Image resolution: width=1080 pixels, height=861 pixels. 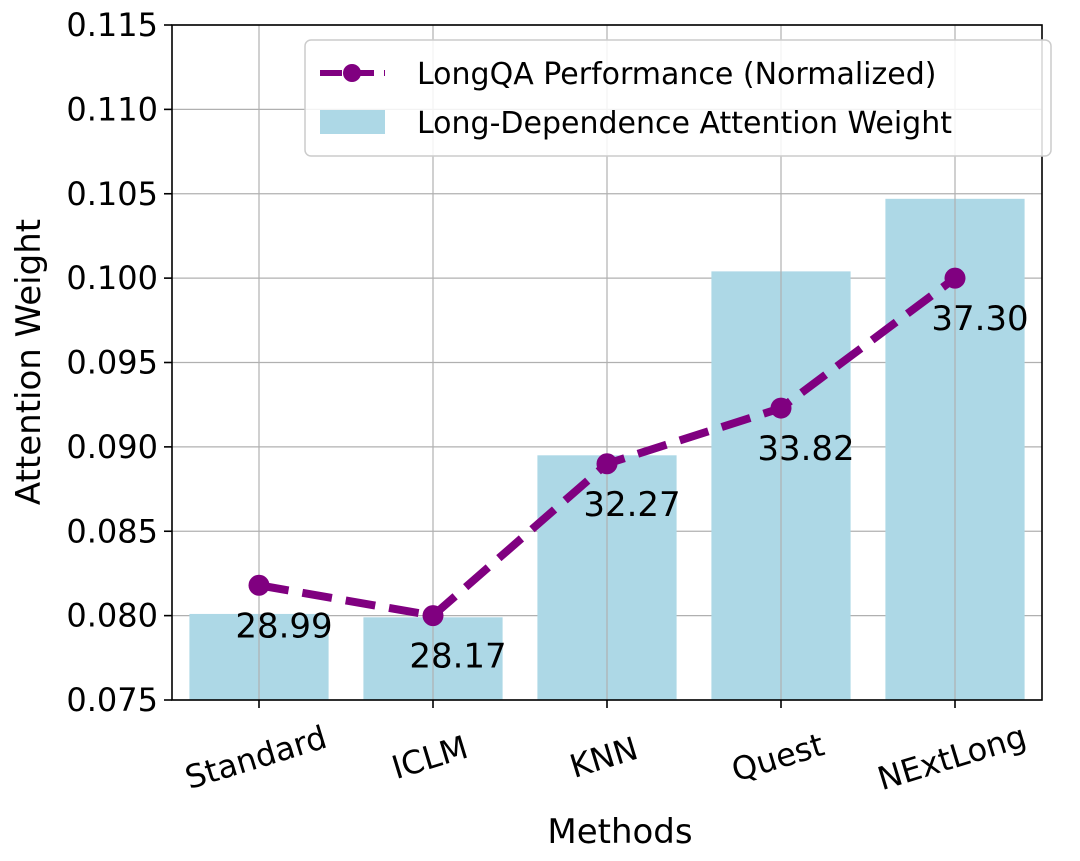 What do you see at coordinates (951, 757) in the screenshot?
I see `x-tick-label-nextlong: NExtLong` at bounding box center [951, 757].